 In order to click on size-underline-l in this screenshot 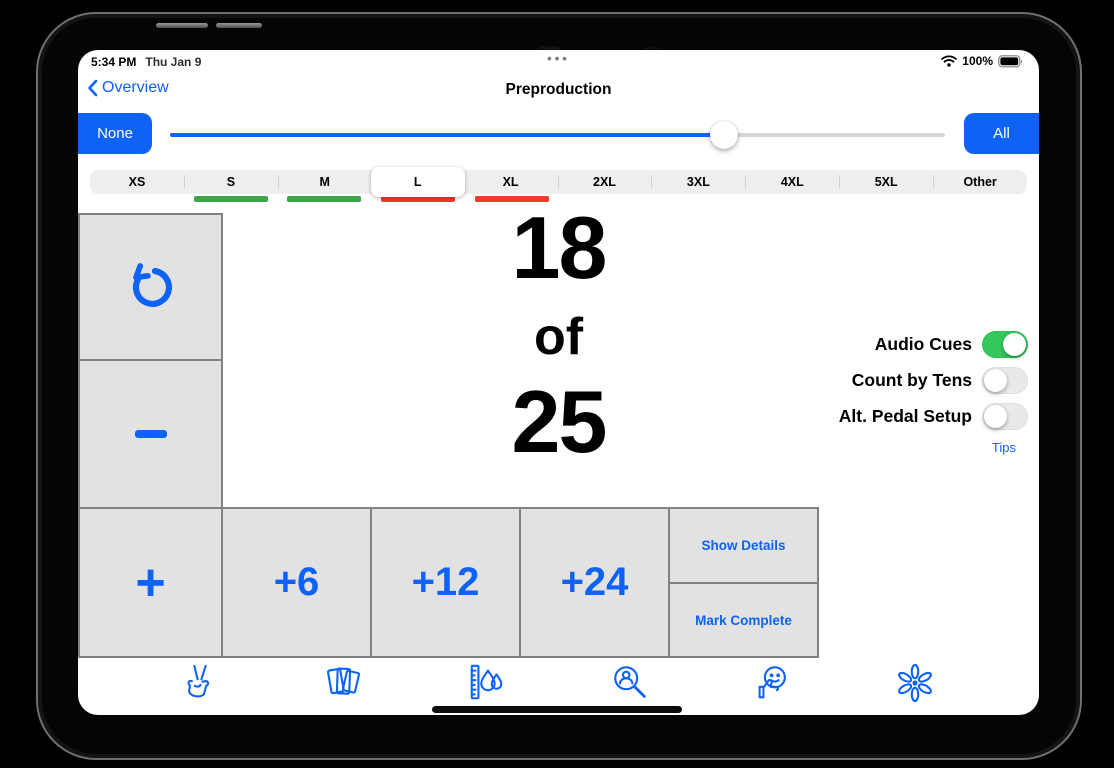, I will do `click(418, 199)`.